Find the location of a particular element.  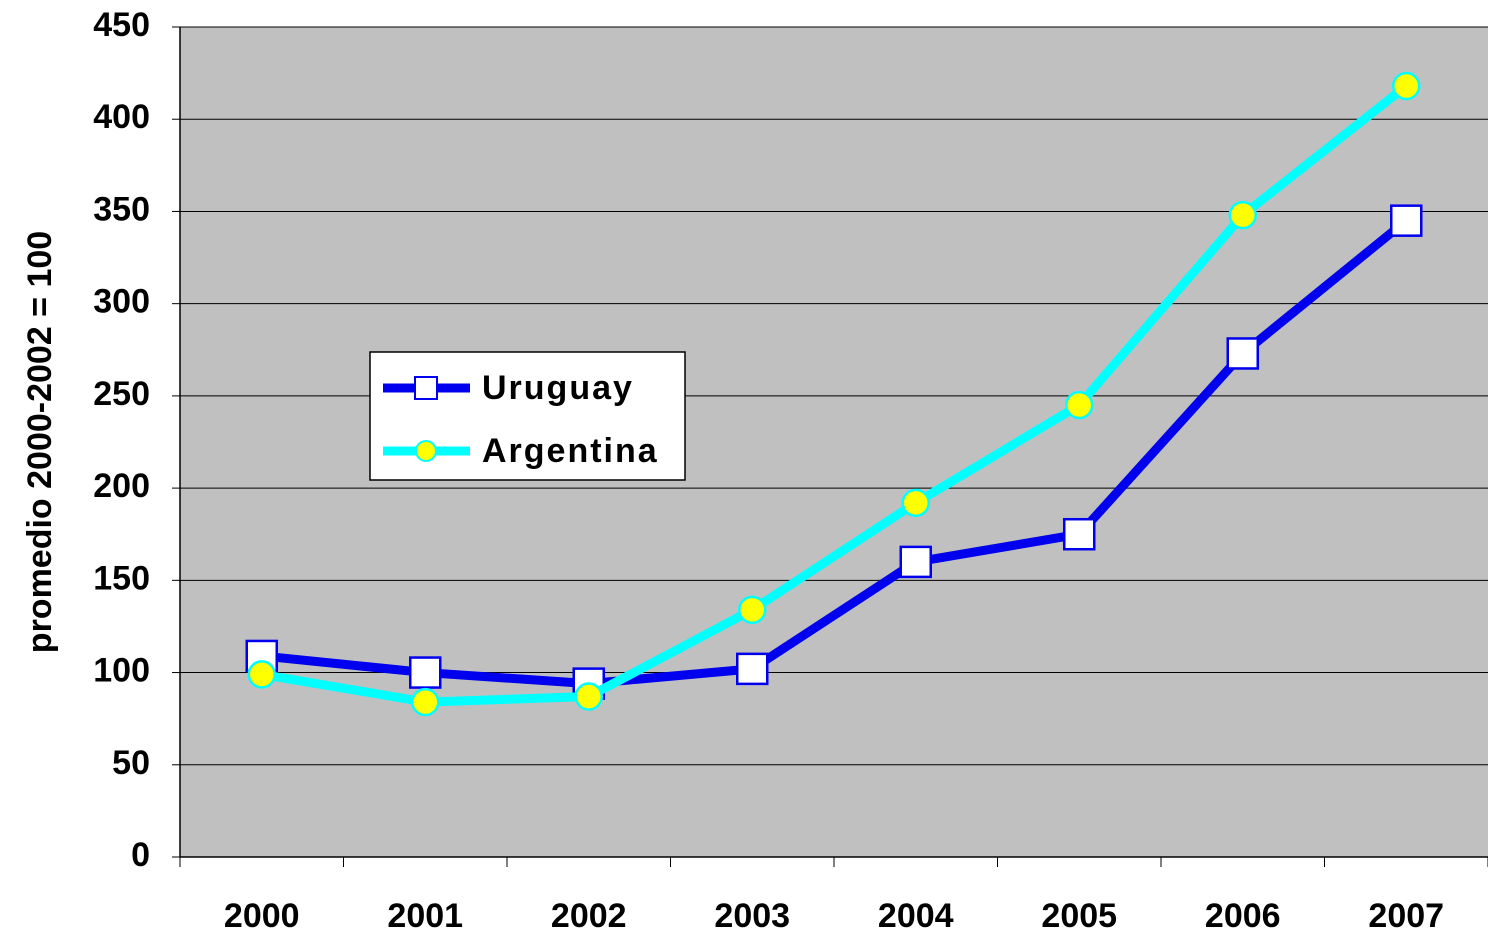

y-tick-label: 50 is located at coordinates (131, 763).